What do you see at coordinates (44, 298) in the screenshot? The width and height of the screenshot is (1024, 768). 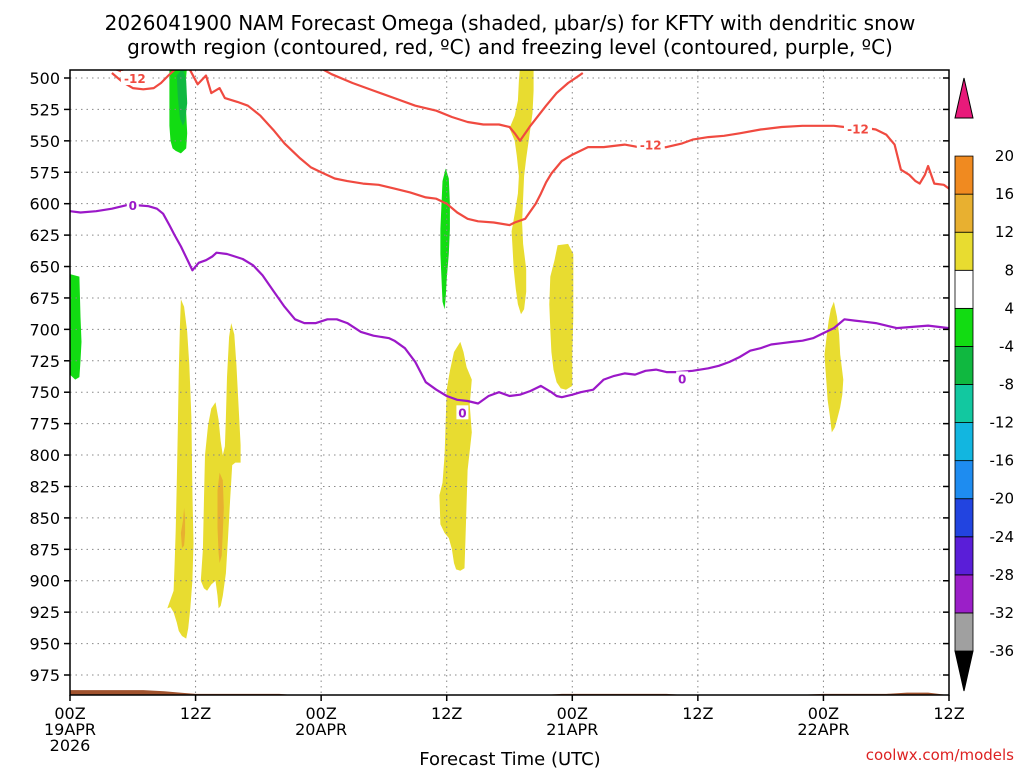 I see `y-tick-label: 675` at bounding box center [44, 298].